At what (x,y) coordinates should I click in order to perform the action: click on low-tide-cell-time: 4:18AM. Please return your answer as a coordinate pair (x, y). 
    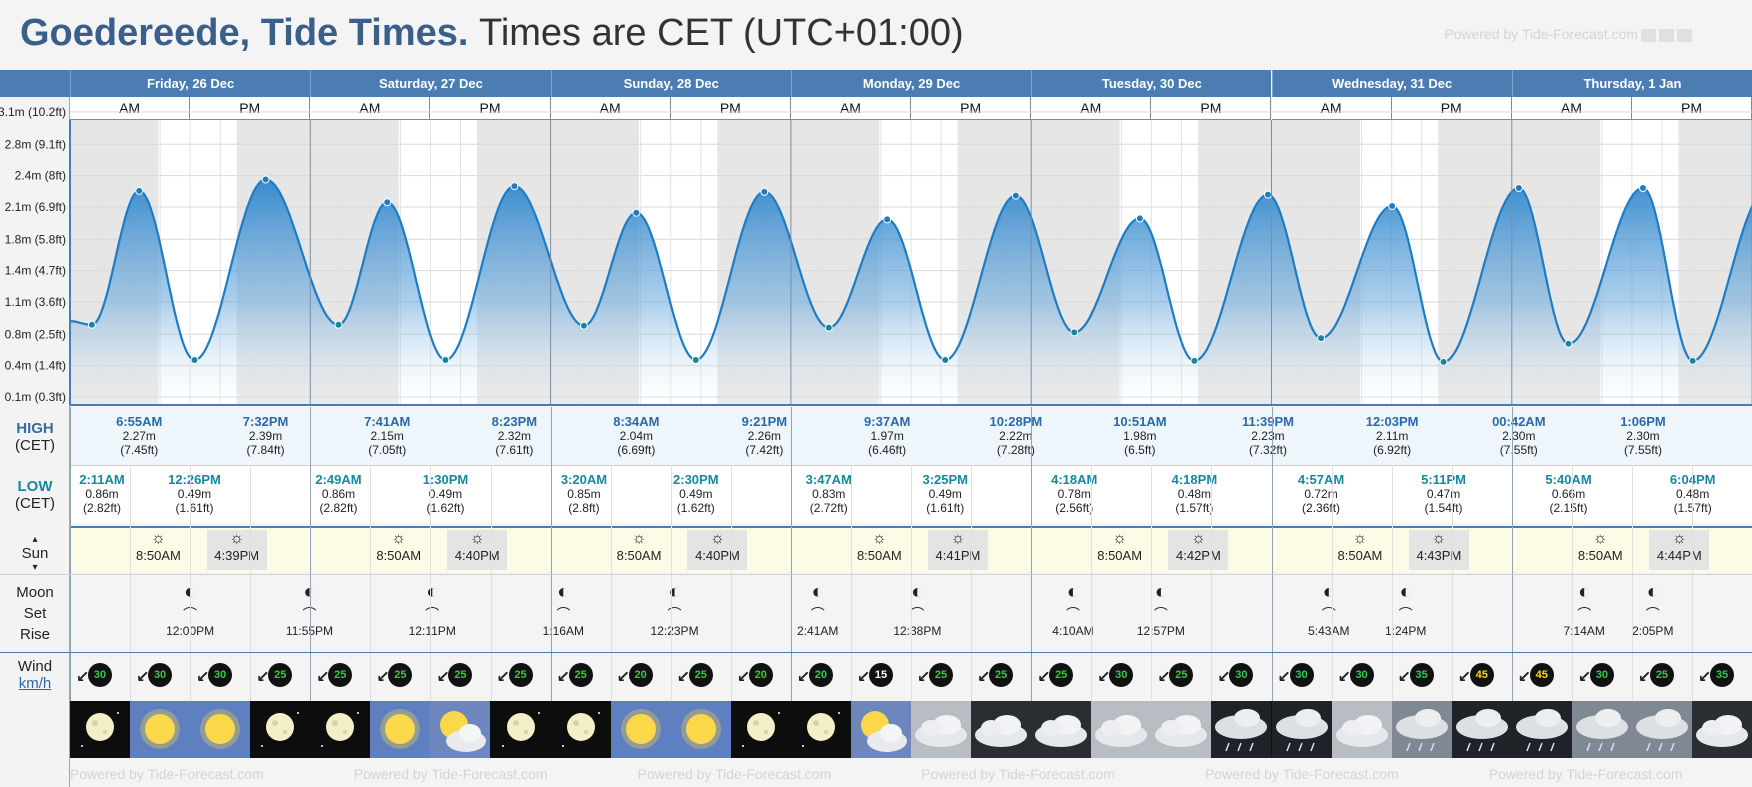
    Looking at the image, I should click on (1074, 479).